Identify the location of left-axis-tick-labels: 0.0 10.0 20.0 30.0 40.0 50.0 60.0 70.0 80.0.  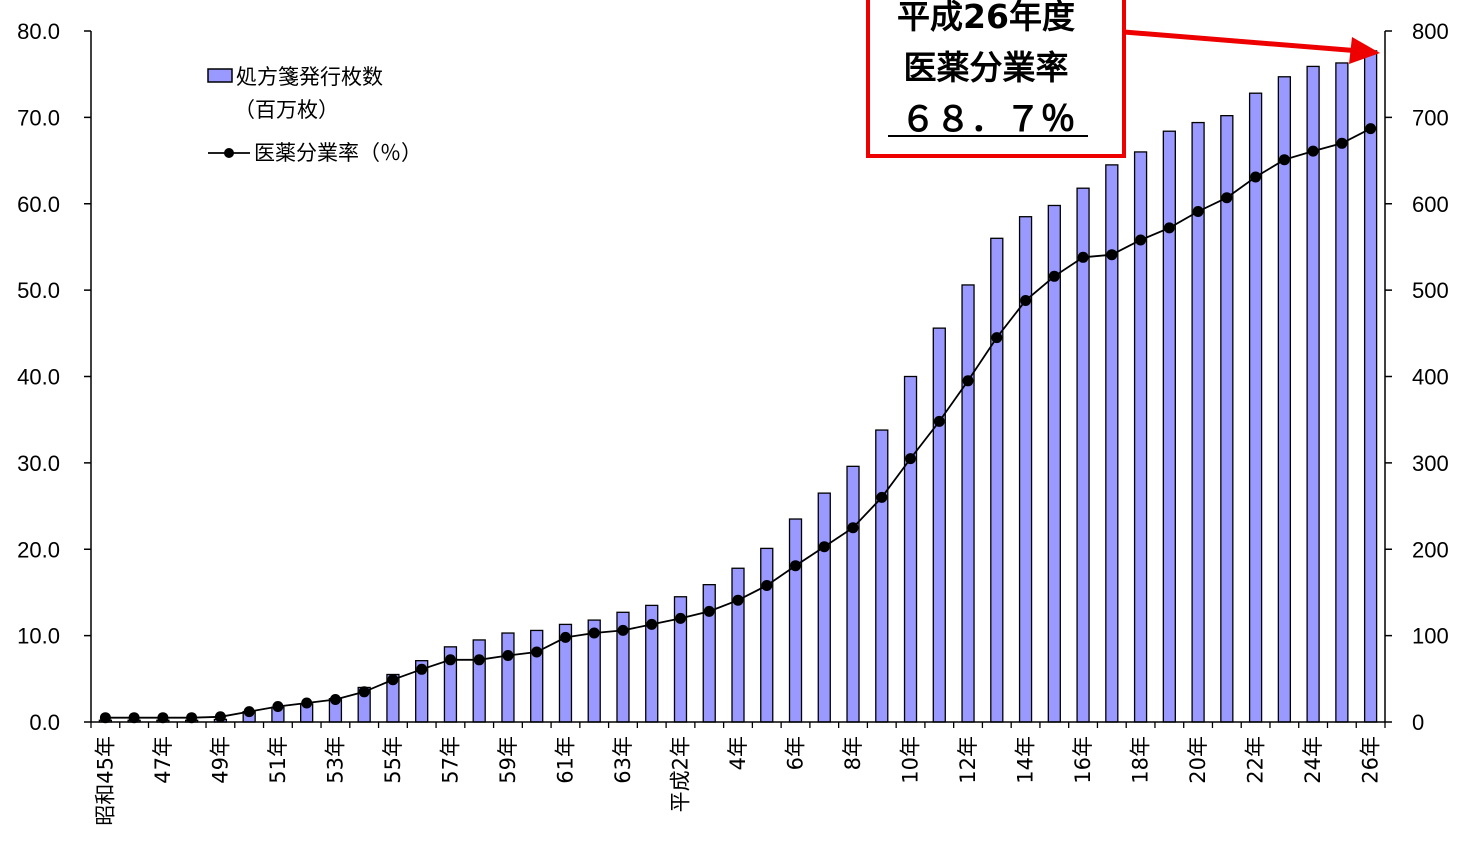
(38, 377).